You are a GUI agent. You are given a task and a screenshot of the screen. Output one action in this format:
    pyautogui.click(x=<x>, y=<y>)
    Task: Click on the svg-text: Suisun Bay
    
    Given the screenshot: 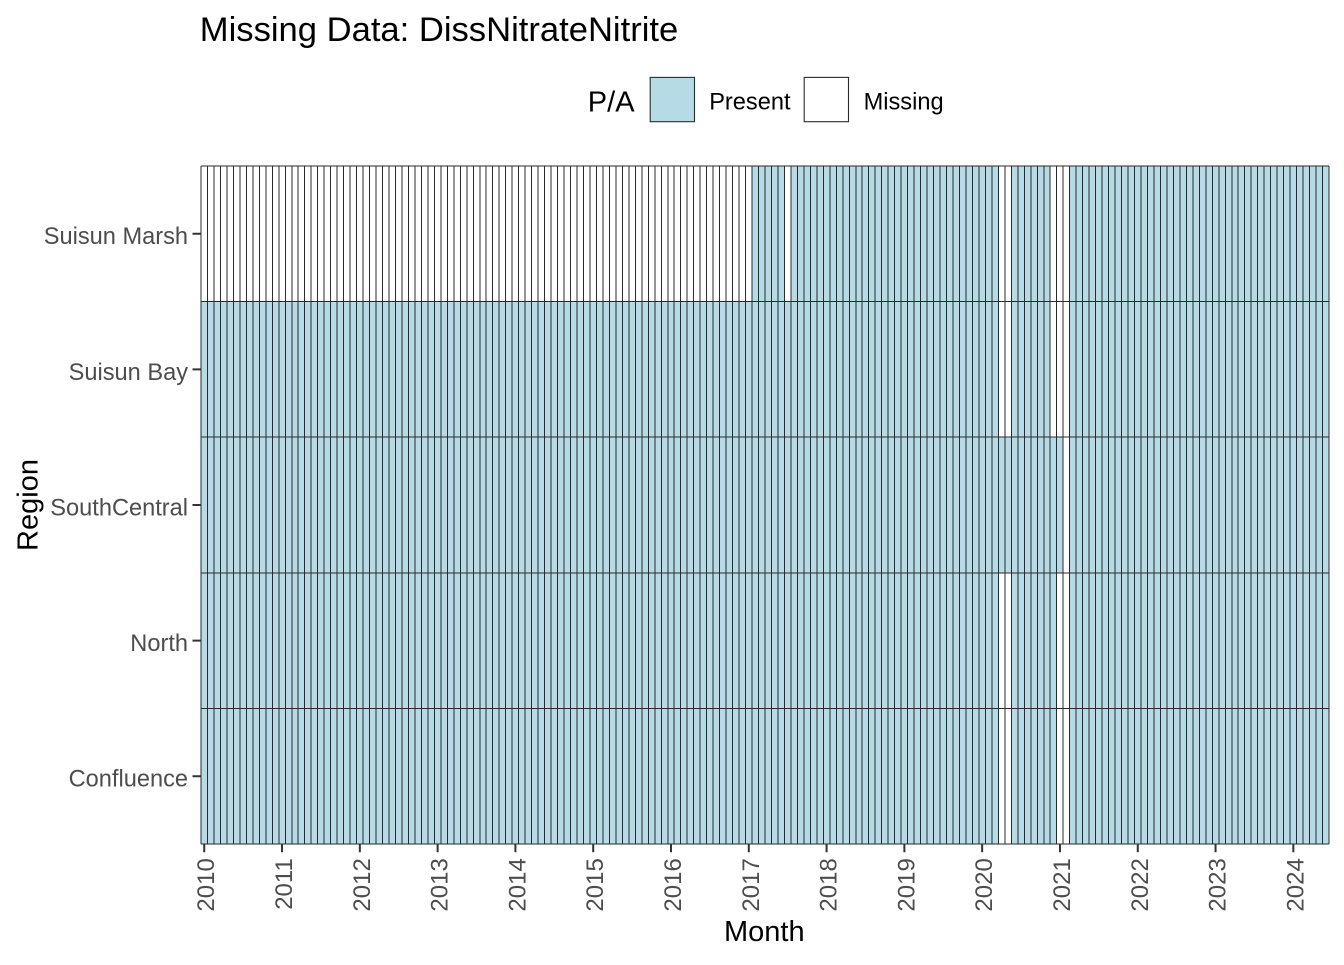 What is the action you would take?
    pyautogui.click(x=129, y=373)
    